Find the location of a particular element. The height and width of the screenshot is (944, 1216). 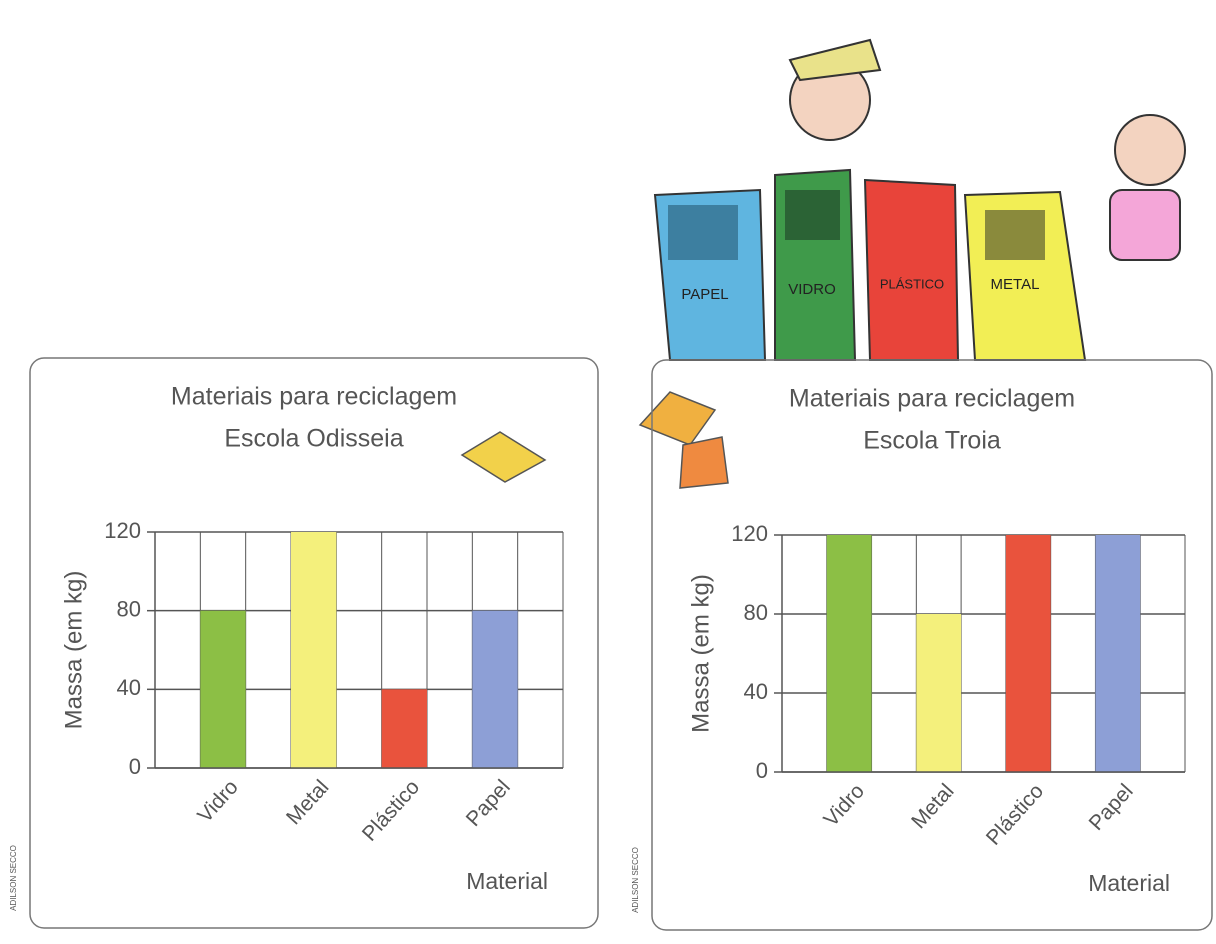

kid-body is located at coordinates (1145, 225).